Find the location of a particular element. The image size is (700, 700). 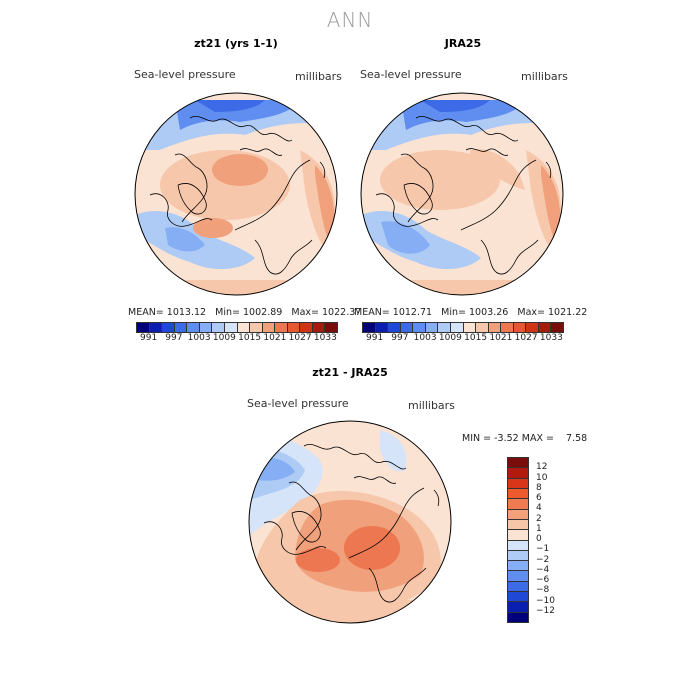

panel-2-colorbar: 991 997 1003 1009 1015 1021 1027 1033 is located at coordinates (463, 333).